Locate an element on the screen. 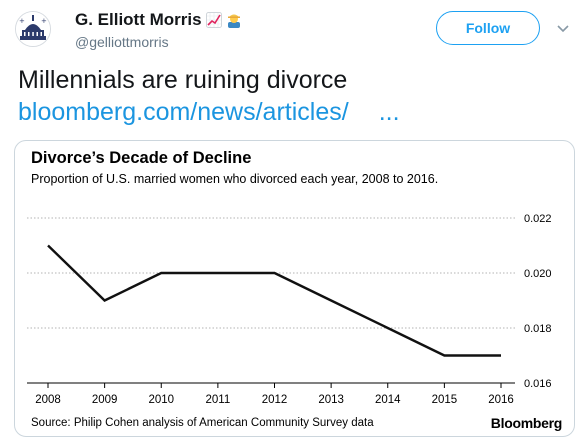 The height and width of the screenshot is (438, 582). y-tick-label: 0.022 is located at coordinates (538, 219).